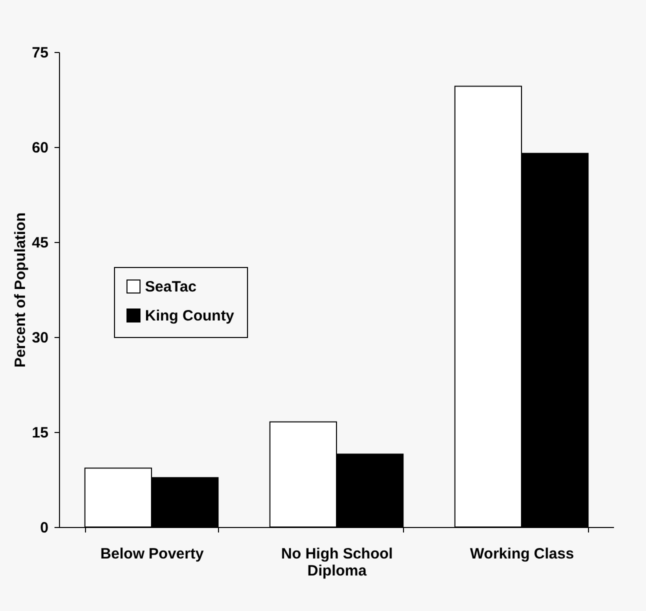  What do you see at coordinates (40, 338) in the screenshot?
I see `y-tick-label: 30` at bounding box center [40, 338].